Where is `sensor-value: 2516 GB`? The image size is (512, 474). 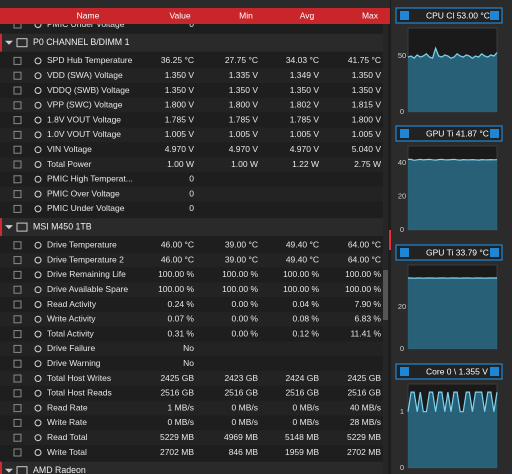
sensor-value: 2516 GB is located at coordinates (177, 393).